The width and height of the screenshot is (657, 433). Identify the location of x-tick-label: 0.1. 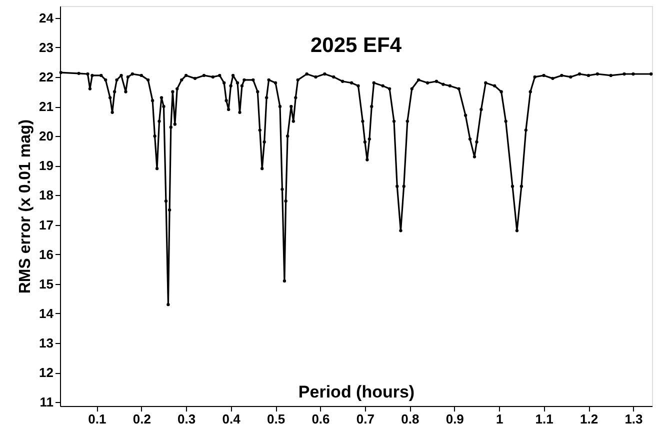
(97, 419).